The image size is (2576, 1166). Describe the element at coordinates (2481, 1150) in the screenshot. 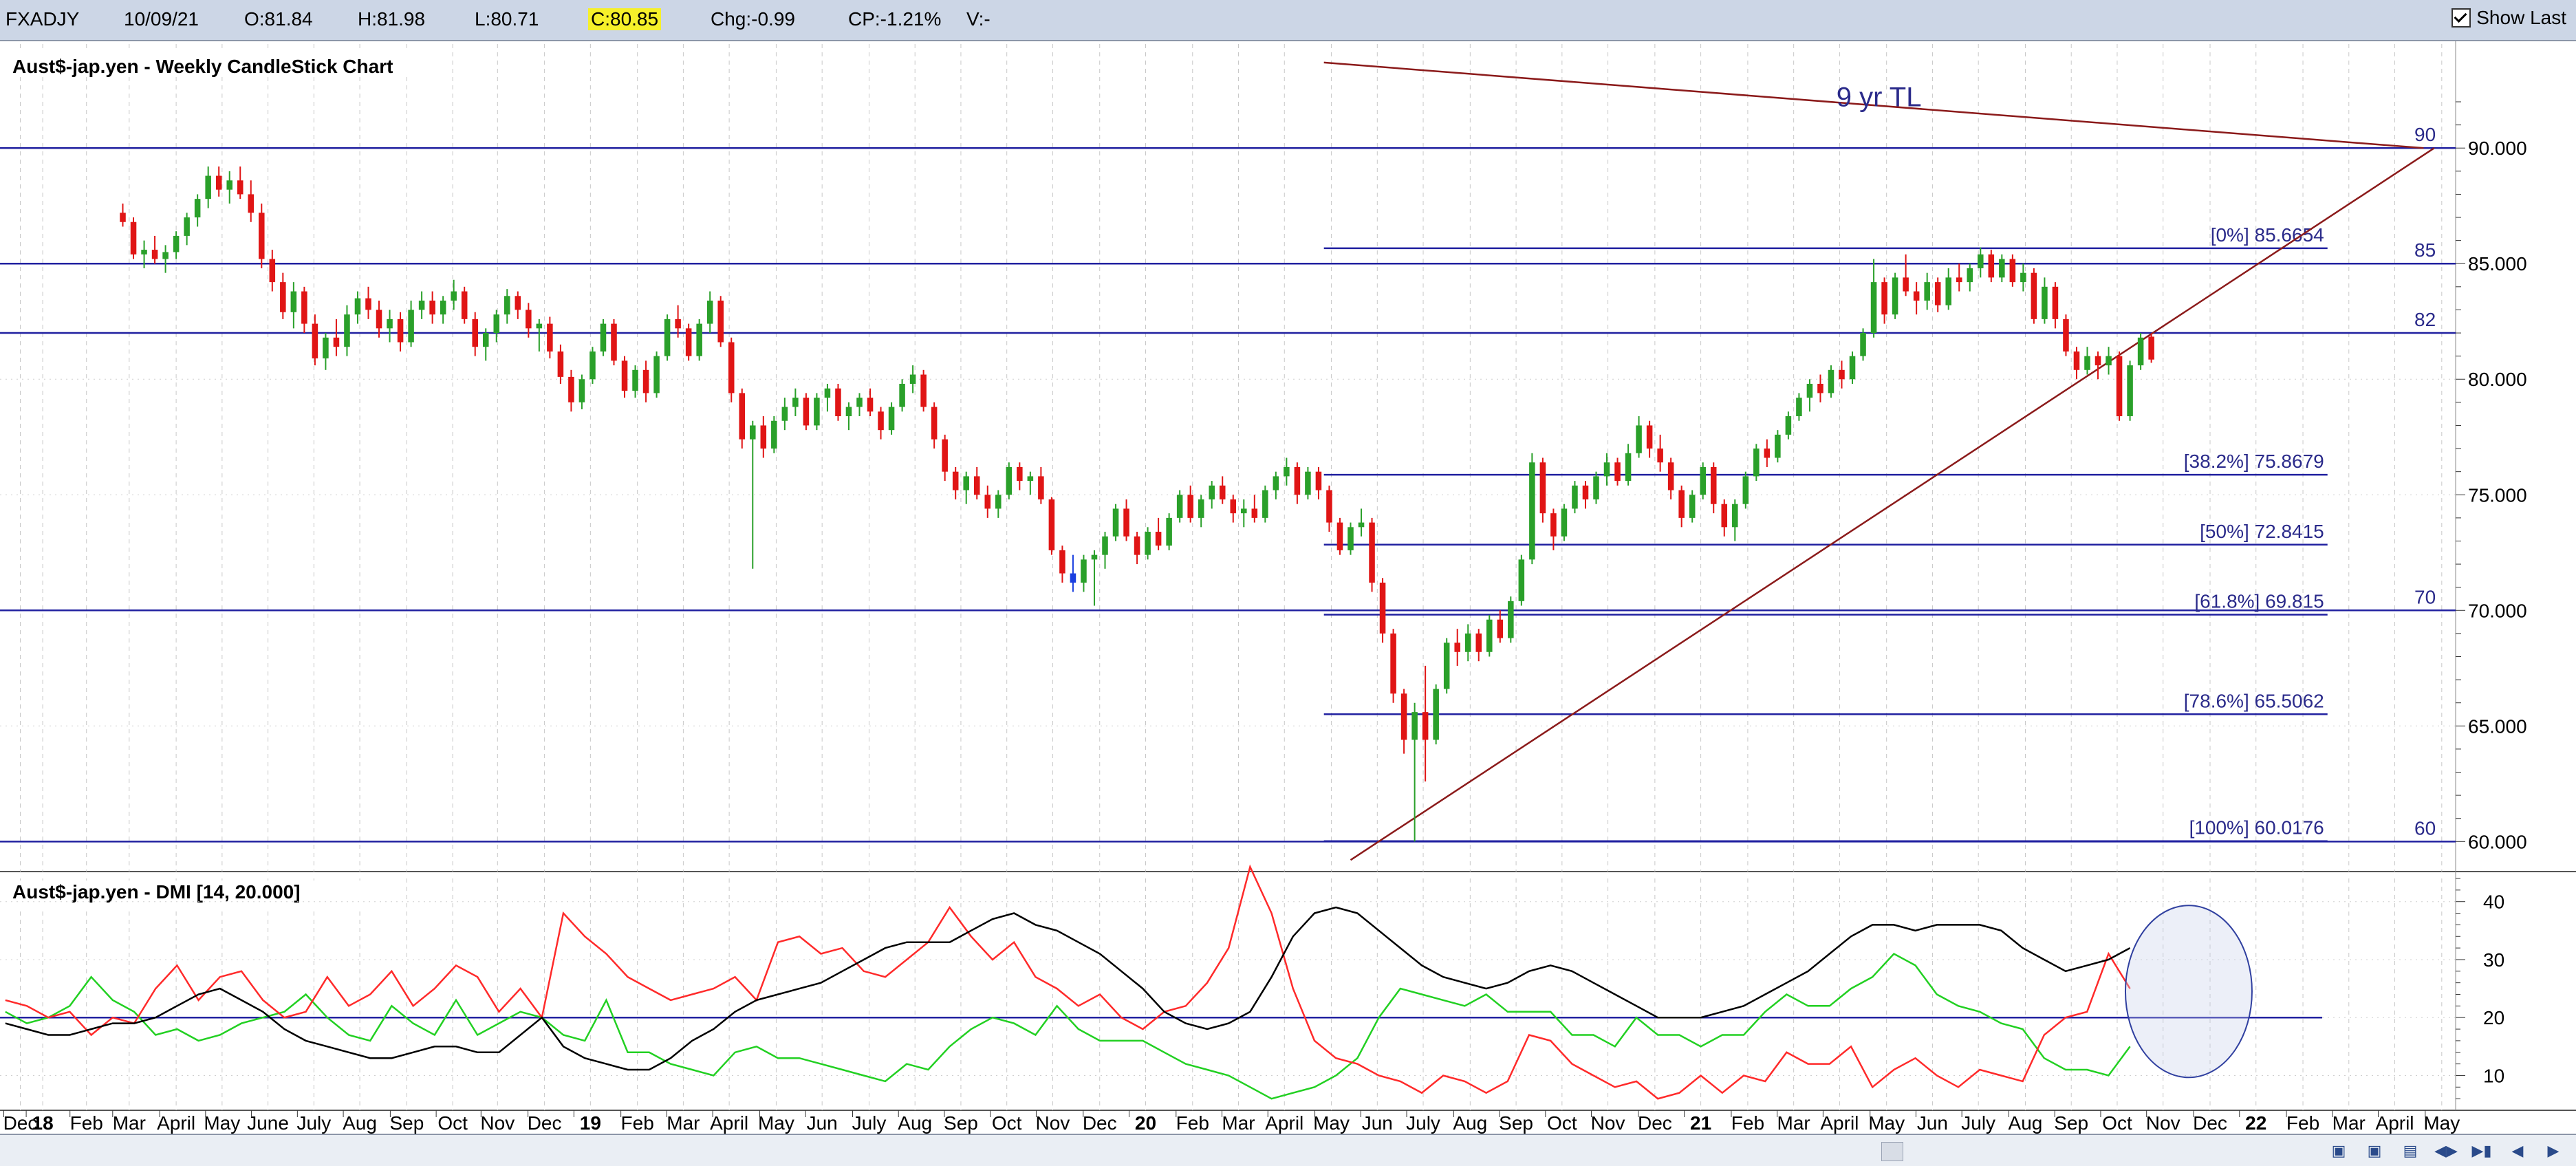

I see `last-icon: ▶▮` at that location.